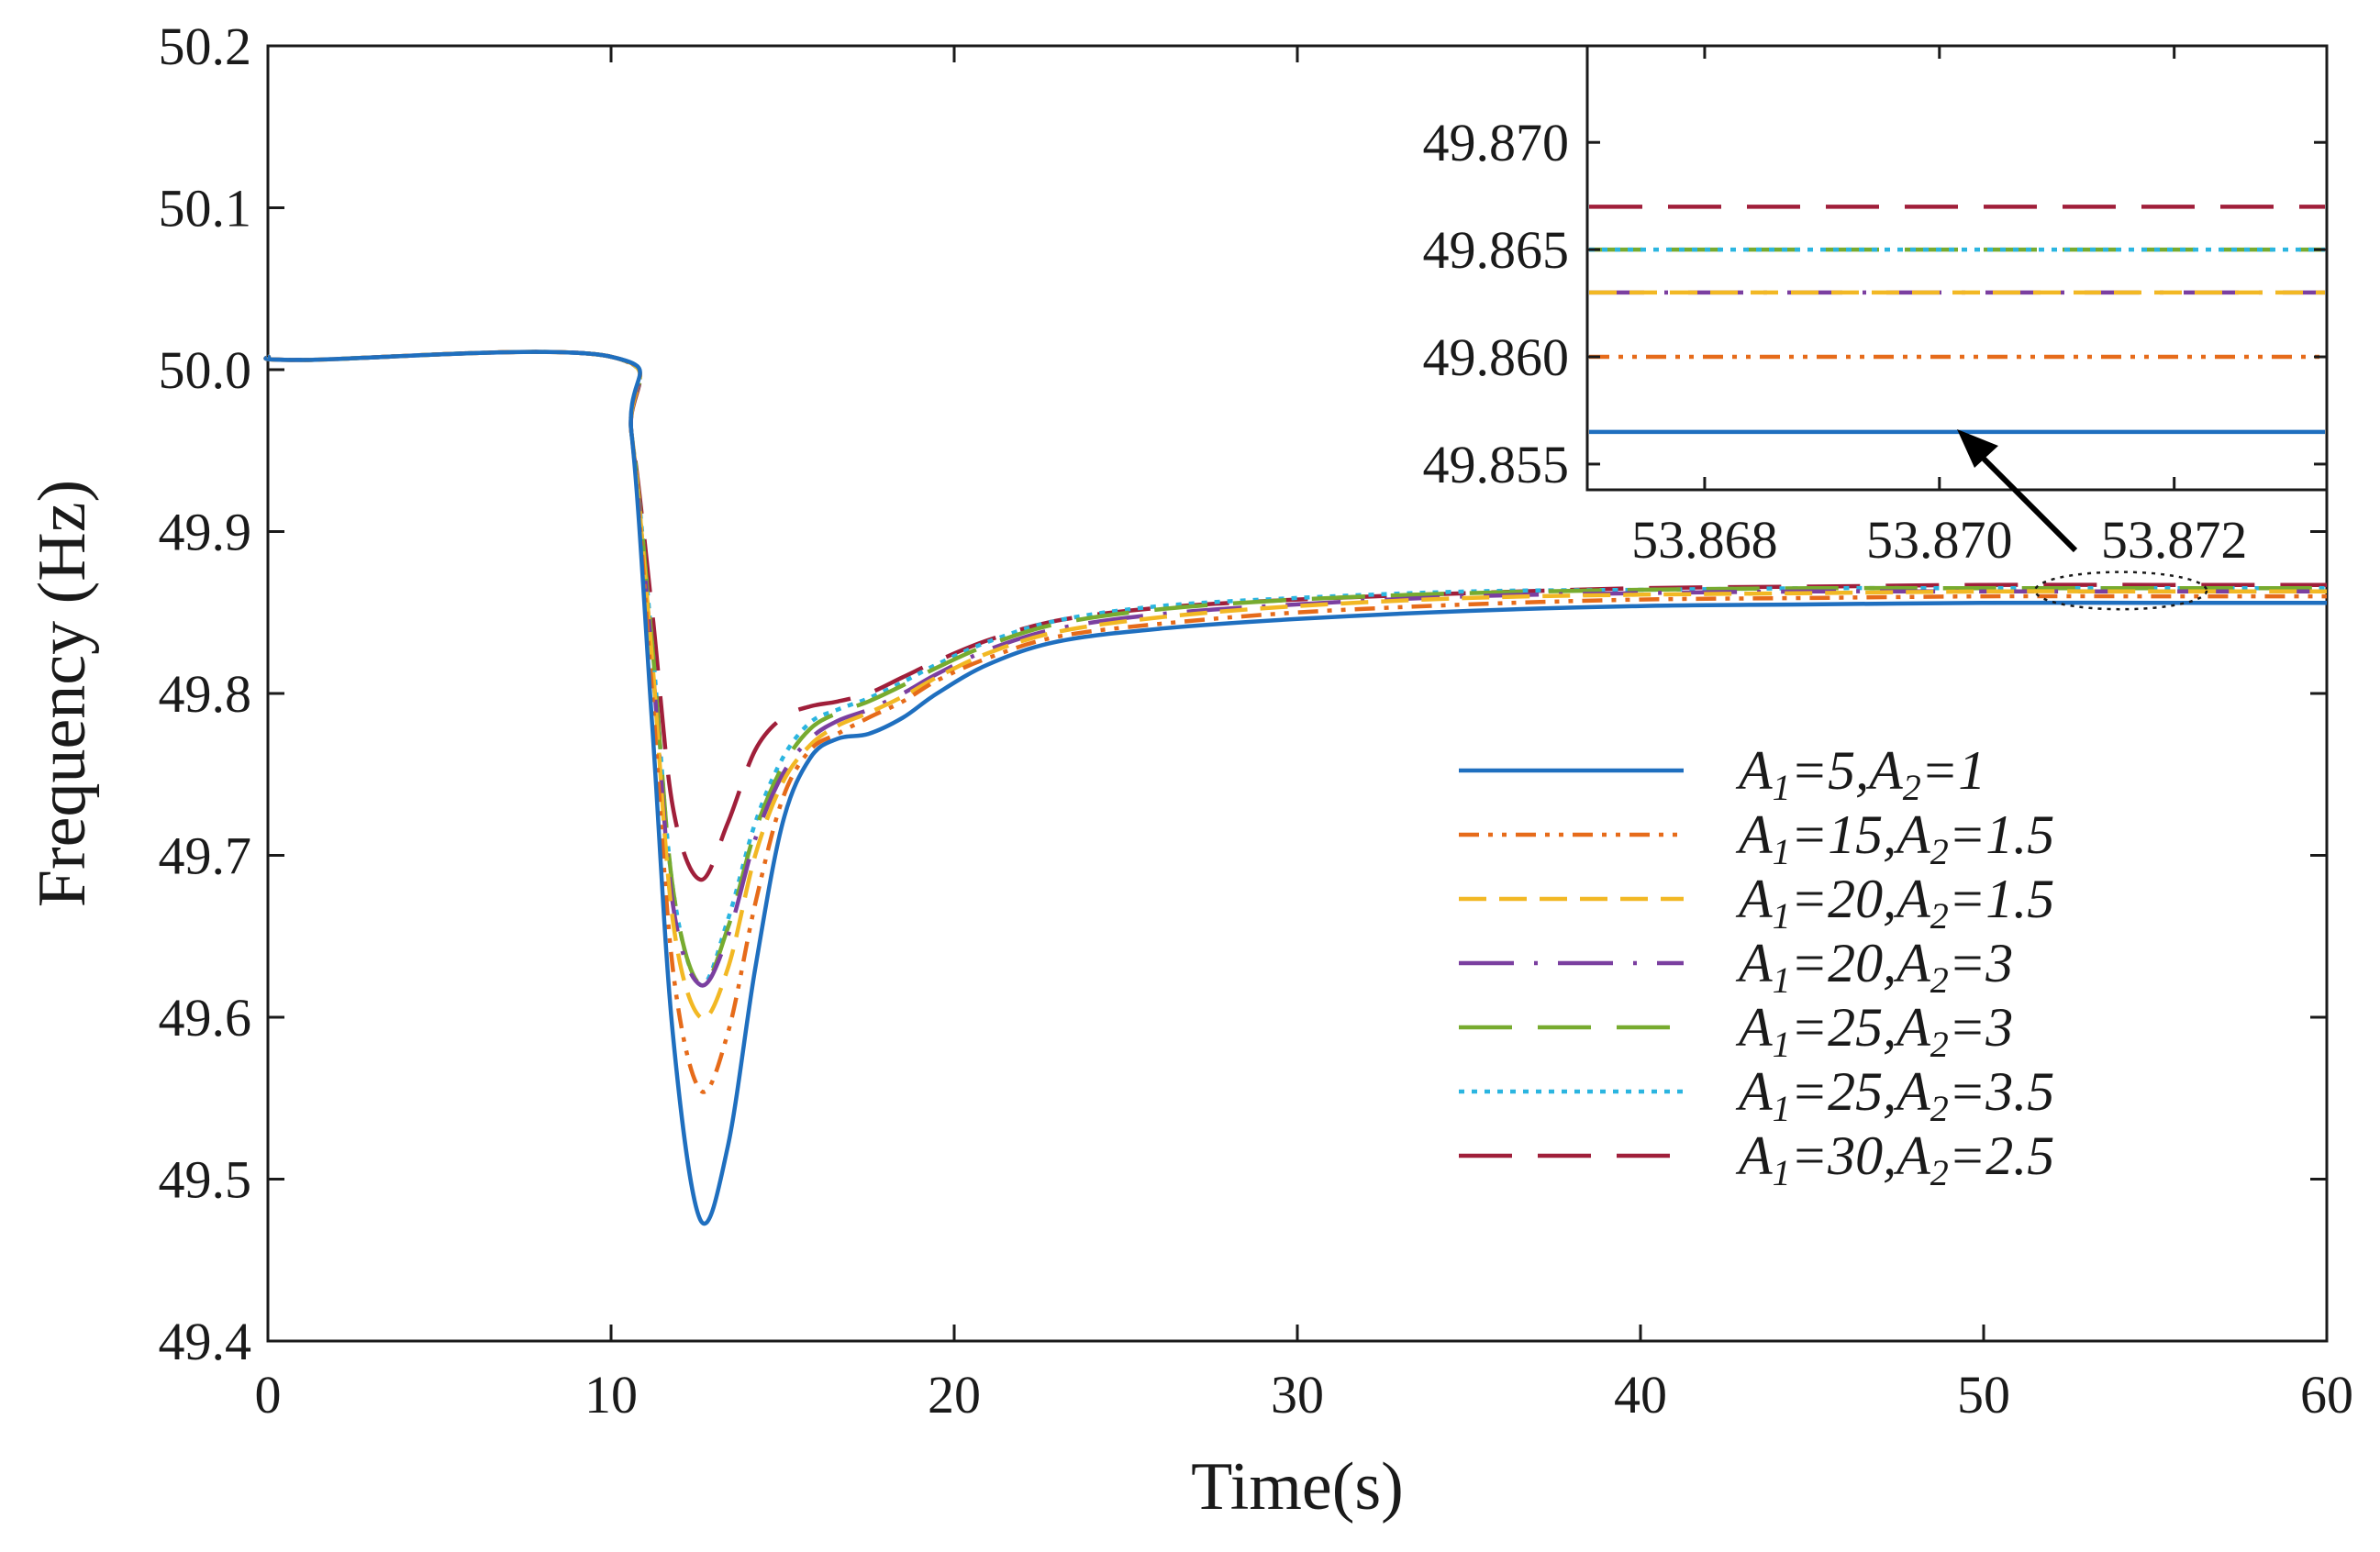  I want to click on y-tick-label: 49.9, so click(205, 532).